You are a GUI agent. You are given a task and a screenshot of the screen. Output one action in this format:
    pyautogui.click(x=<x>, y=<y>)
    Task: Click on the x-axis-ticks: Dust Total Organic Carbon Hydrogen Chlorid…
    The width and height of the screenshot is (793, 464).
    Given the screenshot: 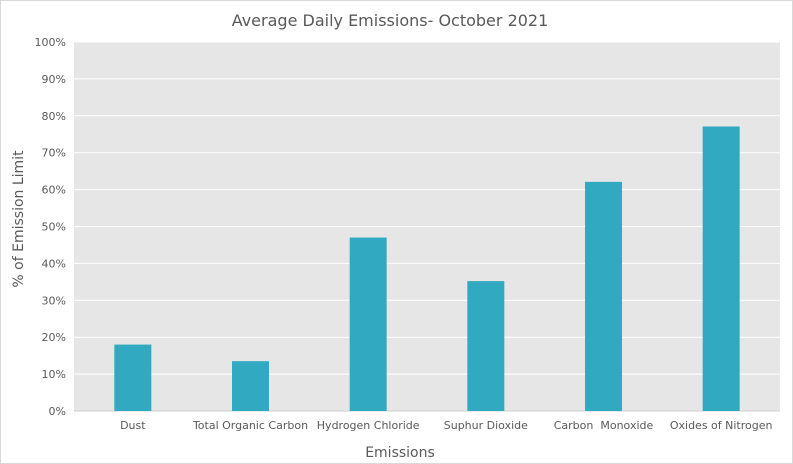 What is the action you would take?
    pyautogui.click(x=446, y=425)
    